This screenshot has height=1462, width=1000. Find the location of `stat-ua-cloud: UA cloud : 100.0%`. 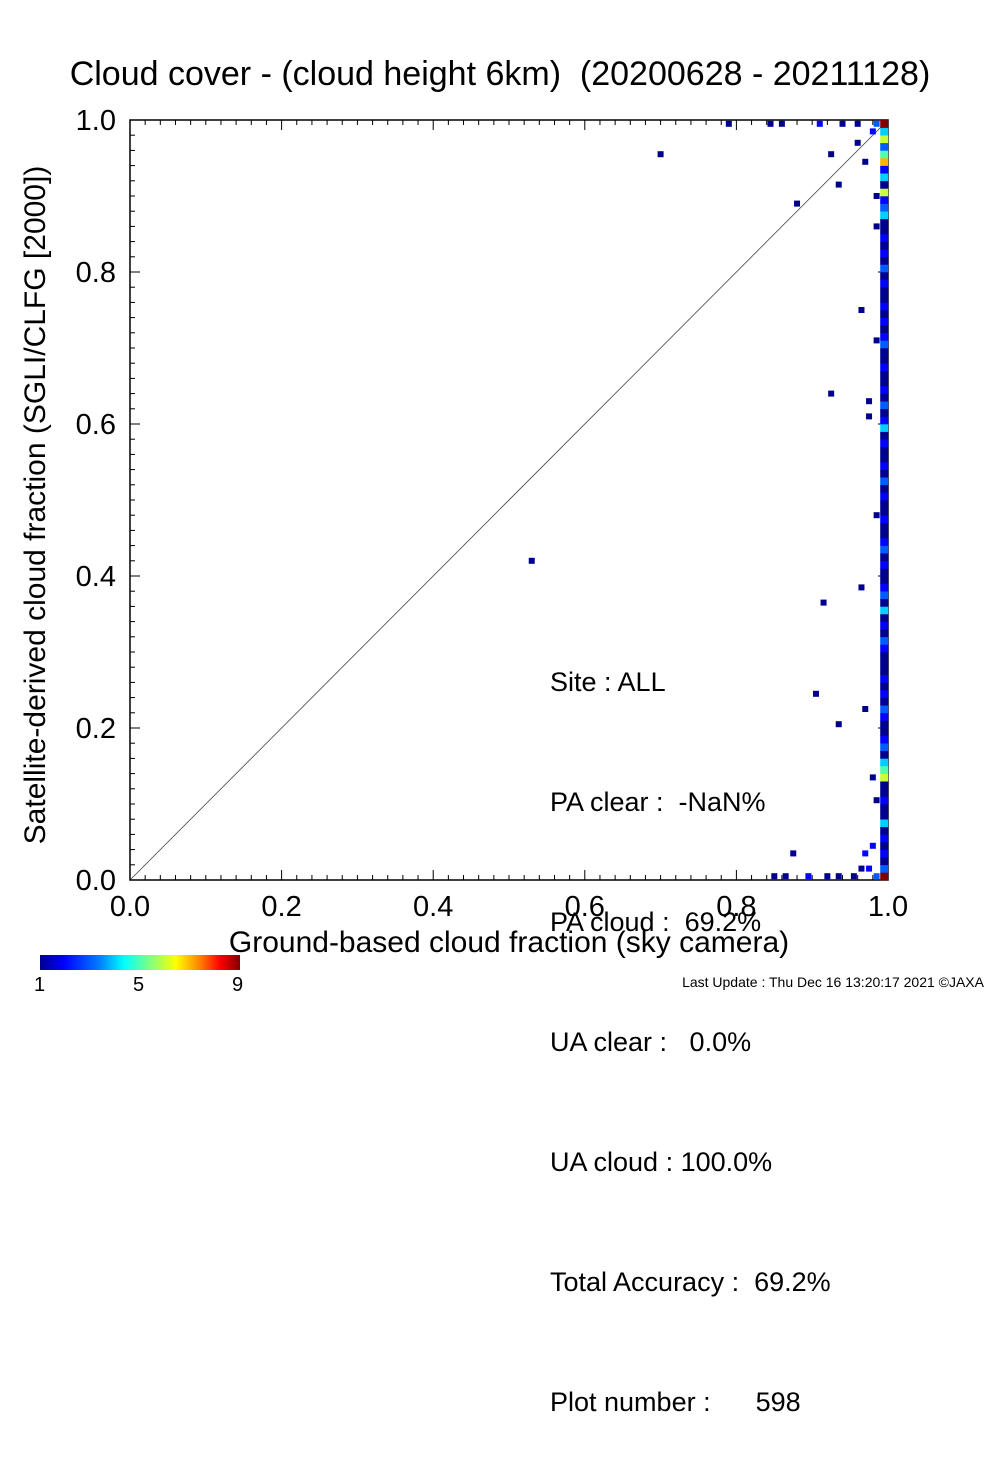

stat-ua-cloud: UA cloud : 100.0% is located at coordinates (661, 1162).